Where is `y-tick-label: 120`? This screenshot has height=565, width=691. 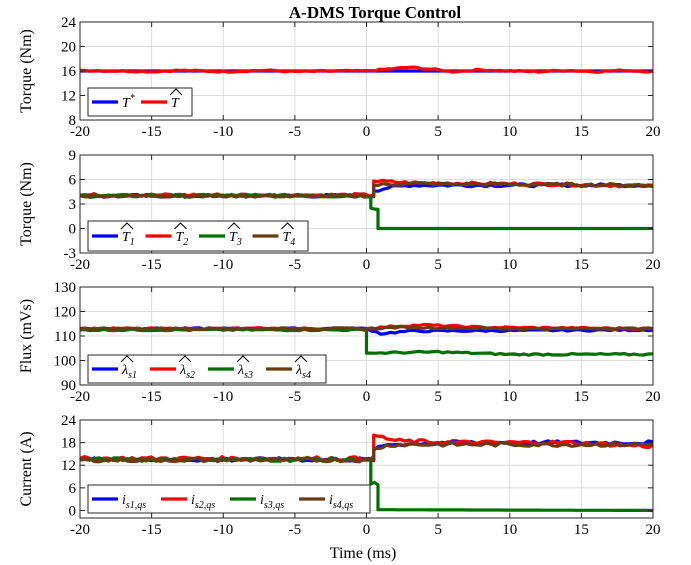 y-tick-label: 120 is located at coordinates (65, 313).